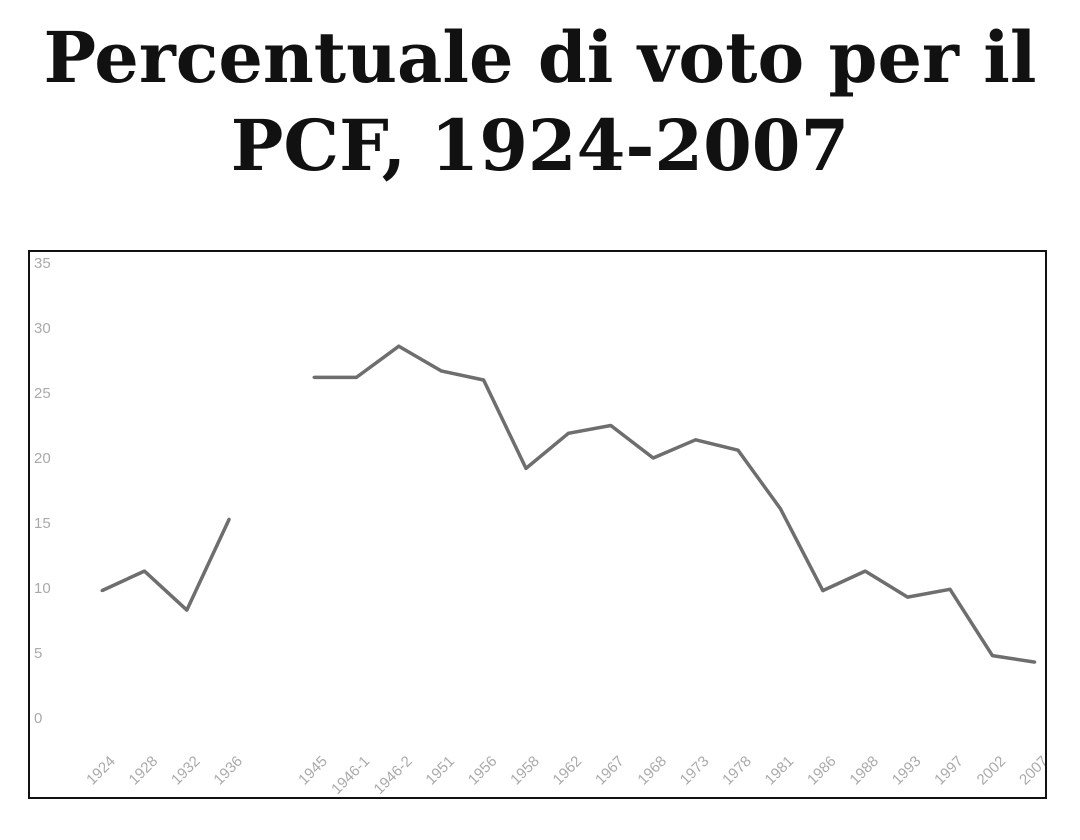 The image size is (1080, 840). Describe the element at coordinates (101, 771) in the screenshot. I see `x-tick-label: 1924` at that location.